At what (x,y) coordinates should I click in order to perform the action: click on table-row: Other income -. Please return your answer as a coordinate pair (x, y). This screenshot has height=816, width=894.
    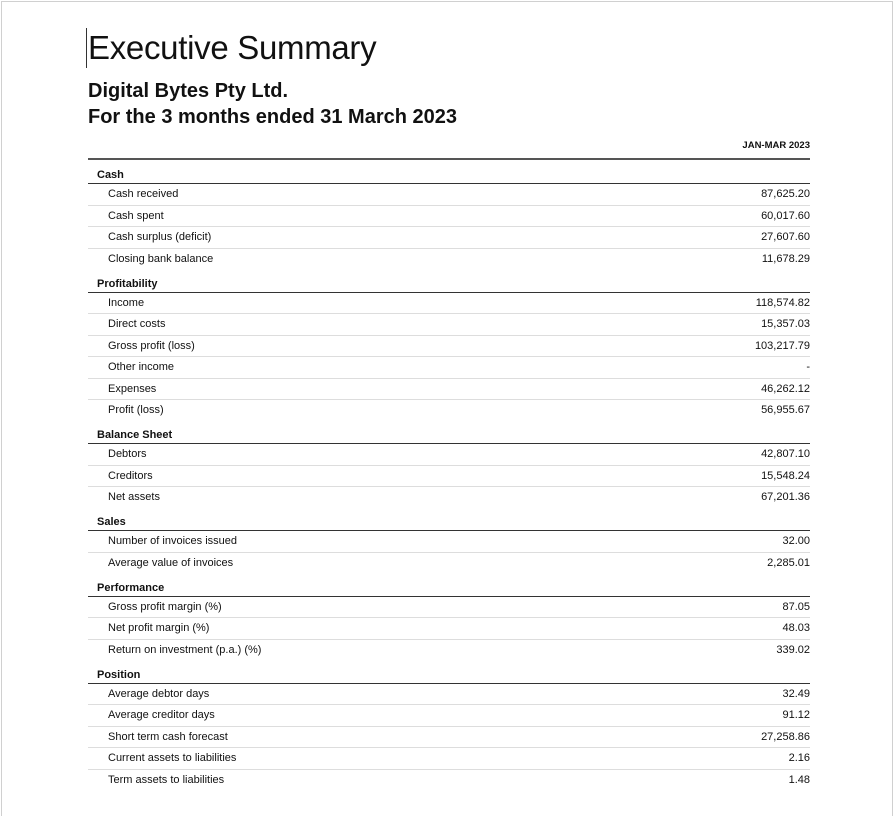
    Looking at the image, I should click on (449, 368).